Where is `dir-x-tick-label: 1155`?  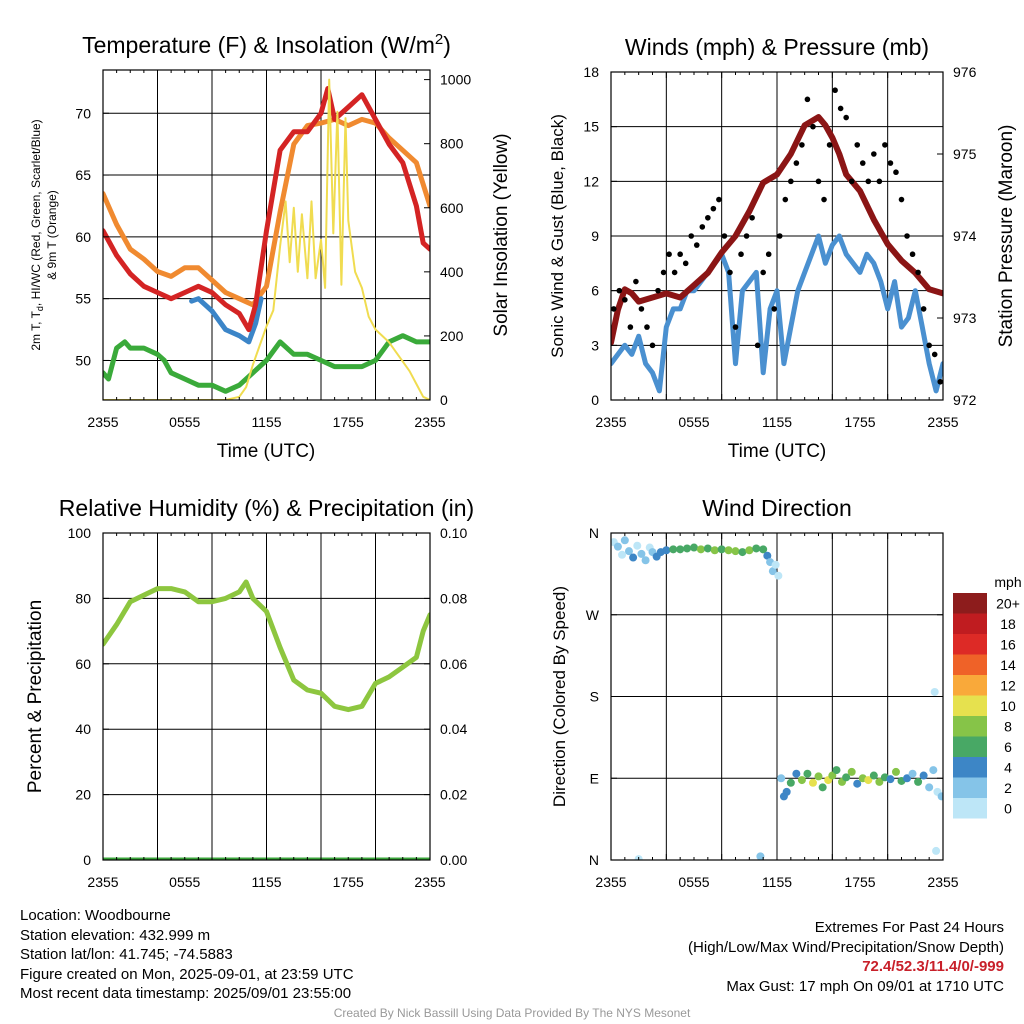
dir-x-tick-label: 1155 is located at coordinates (777, 882).